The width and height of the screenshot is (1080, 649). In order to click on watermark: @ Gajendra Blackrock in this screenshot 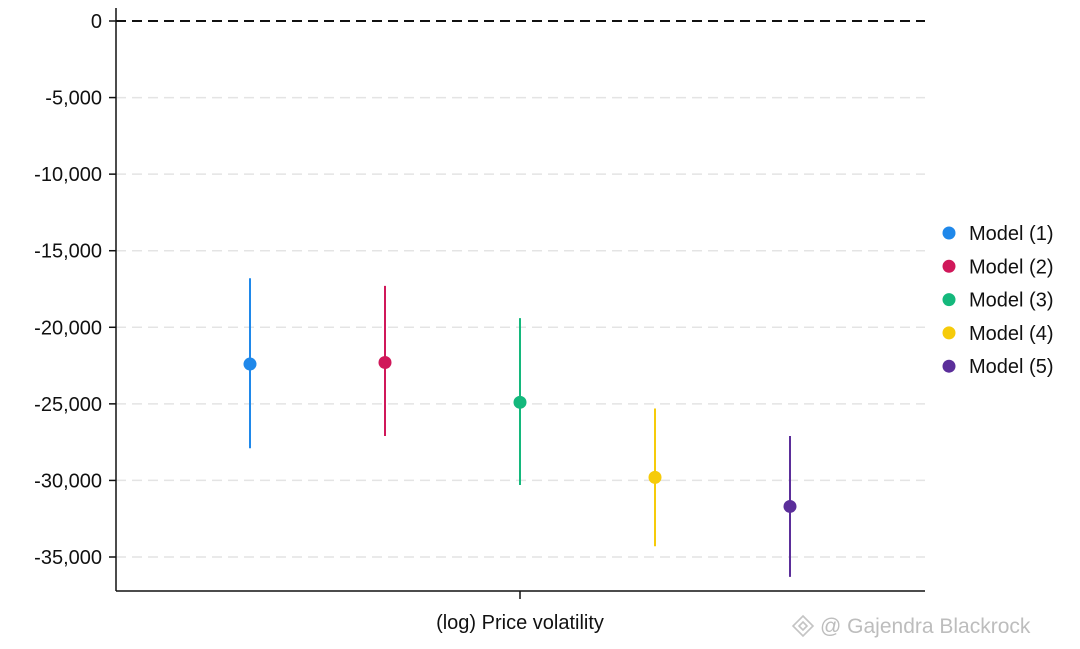, I will do `click(911, 626)`.